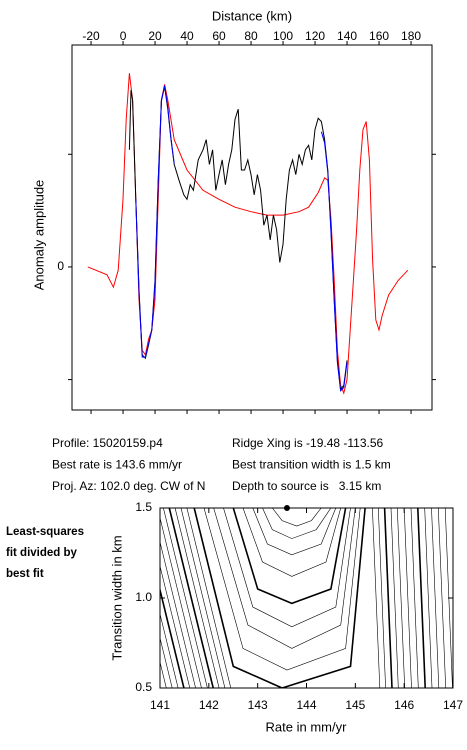 This screenshot has width=467, height=750. Describe the element at coordinates (306, 486) in the screenshot. I see `info-text: Depth to source is 3.15 km` at that location.